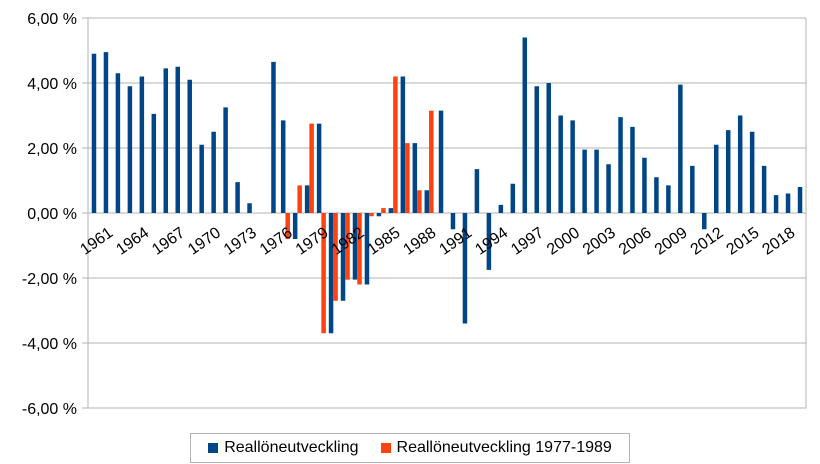  What do you see at coordinates (743, 241) in the screenshot?
I see `x-tick-label: 2015` at bounding box center [743, 241].